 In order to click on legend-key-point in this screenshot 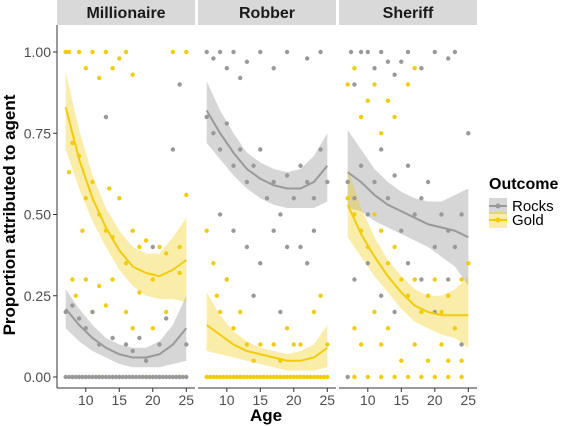, I will do `click(498, 220)`.